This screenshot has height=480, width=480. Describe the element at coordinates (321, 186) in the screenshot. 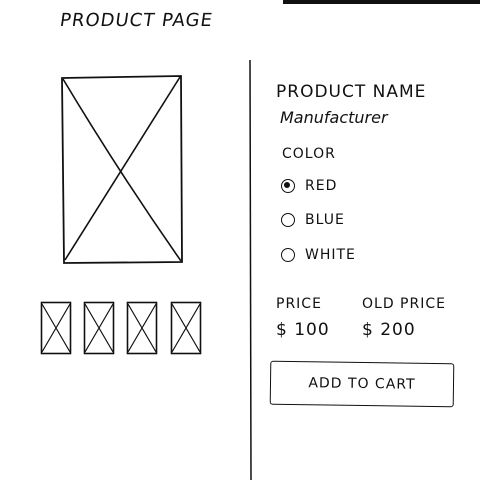

I see `color-option-label: RED` at that location.